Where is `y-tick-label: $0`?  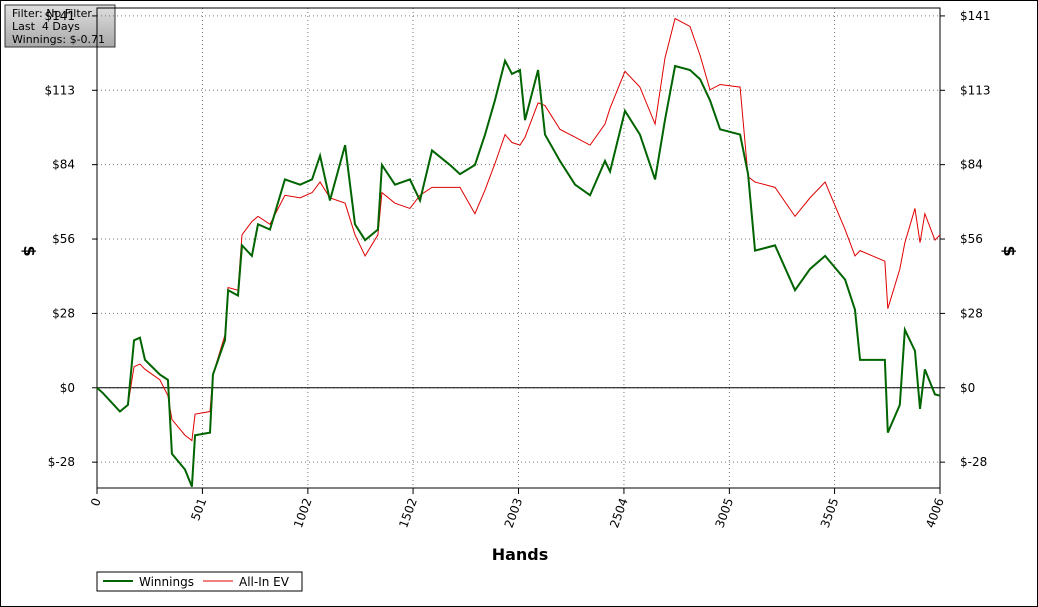 y-tick-label: $0 is located at coordinates (67, 388).